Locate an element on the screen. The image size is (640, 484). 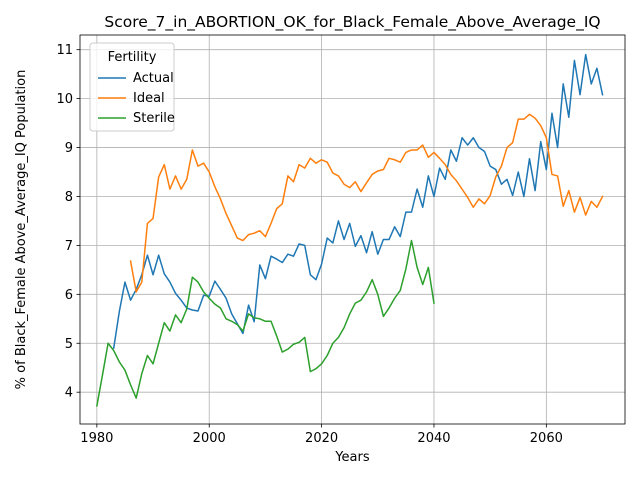
y-tick-label: 10 is located at coordinates (64, 99).